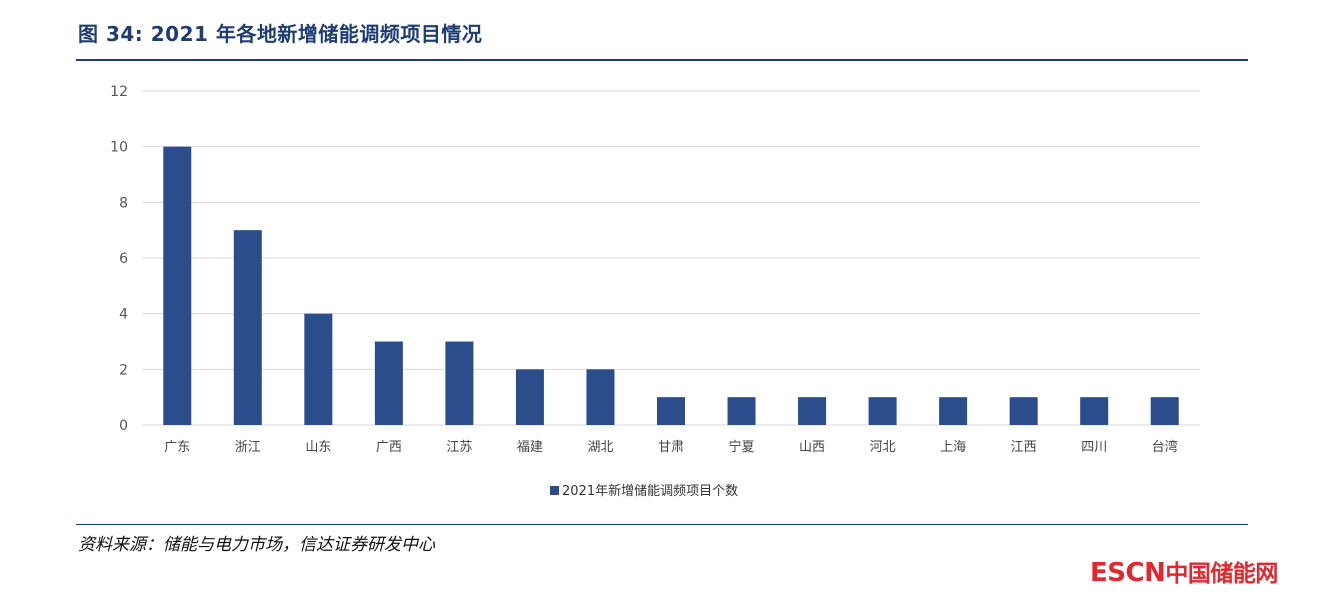 This screenshot has height=599, width=1328. What do you see at coordinates (1094, 447) in the screenshot?
I see `x-tick-label: 四川` at bounding box center [1094, 447].